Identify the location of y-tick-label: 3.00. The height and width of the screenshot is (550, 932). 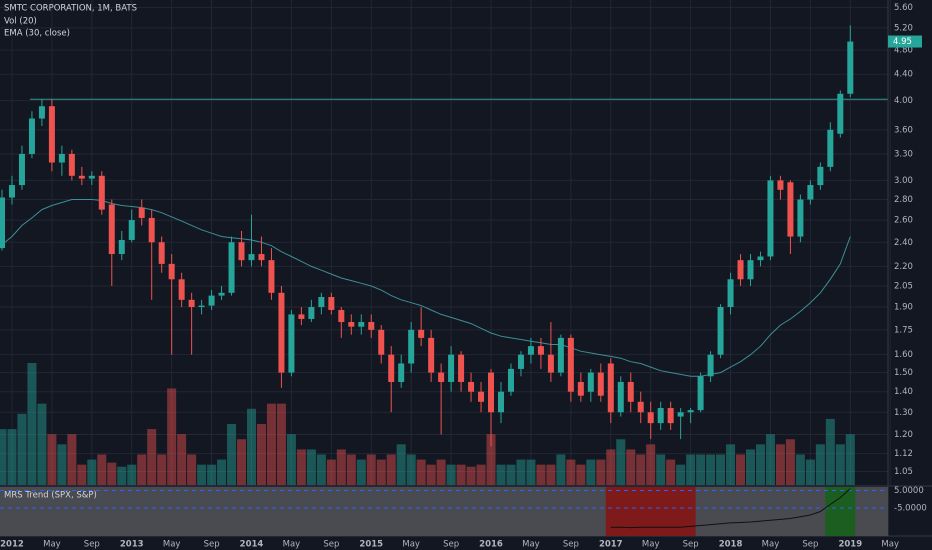
(903, 181).